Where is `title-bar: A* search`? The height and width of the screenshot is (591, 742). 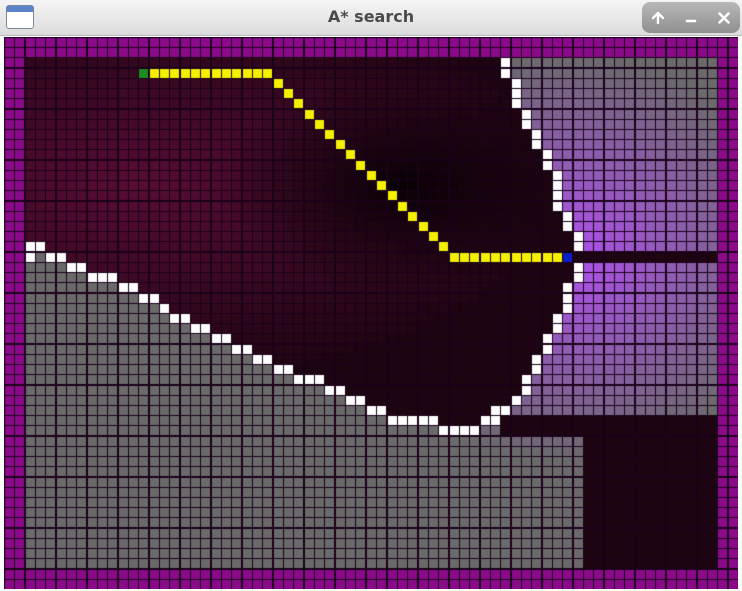 title-bar: A* search is located at coordinates (371, 18).